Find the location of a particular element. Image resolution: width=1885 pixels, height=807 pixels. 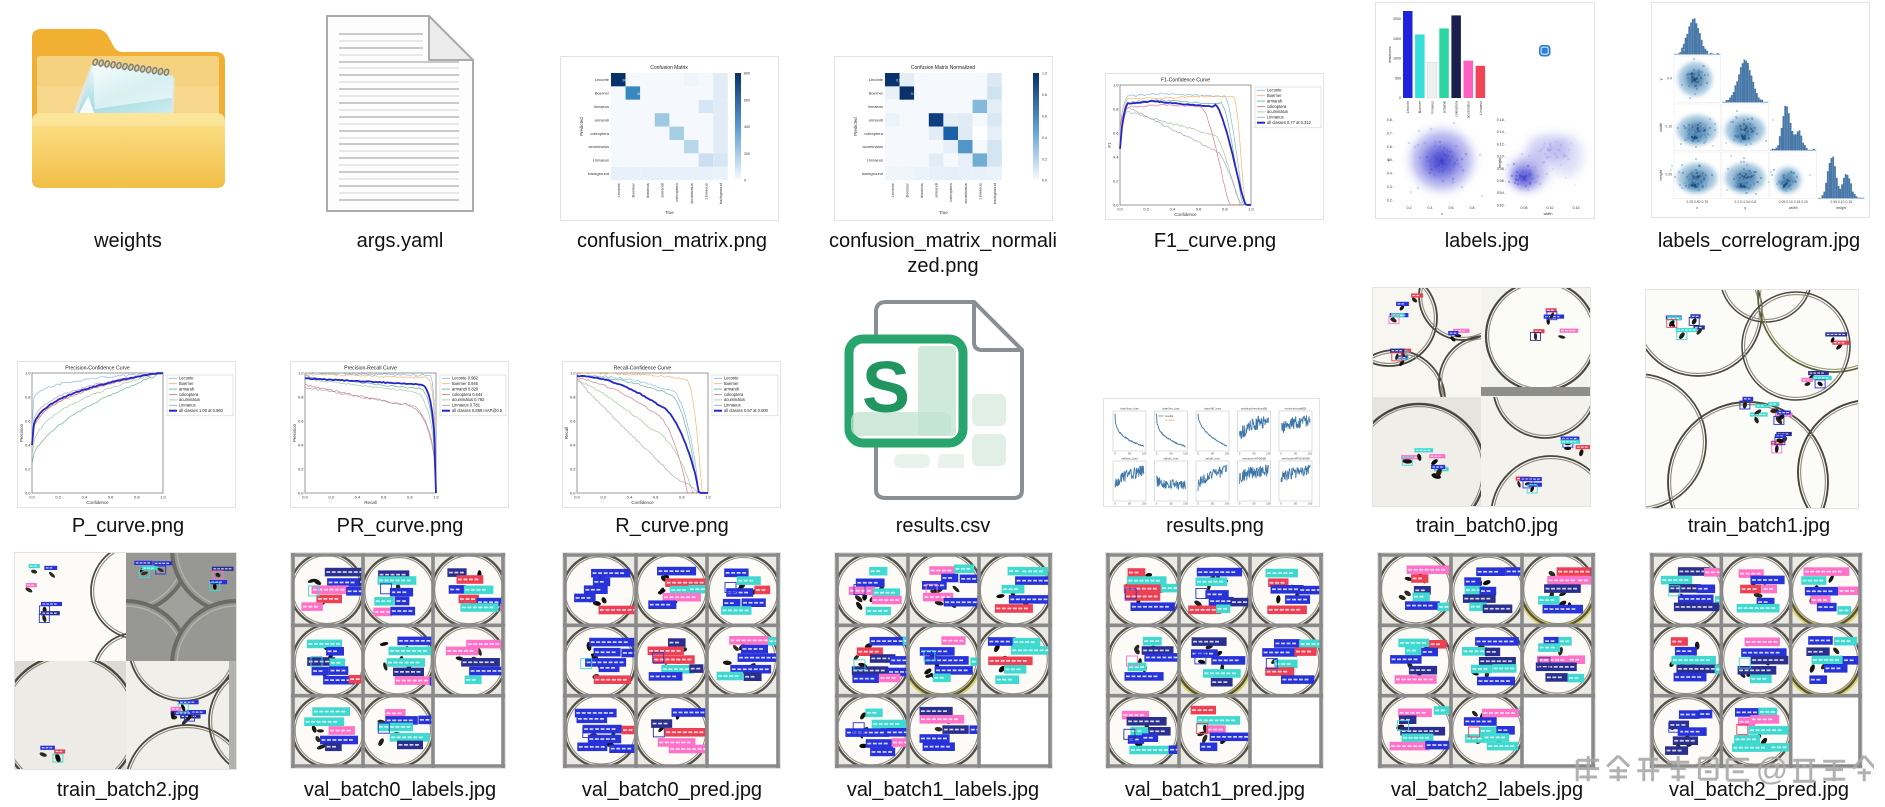

svg-text: train/dfl_loss is located at coordinates (1212, 409).